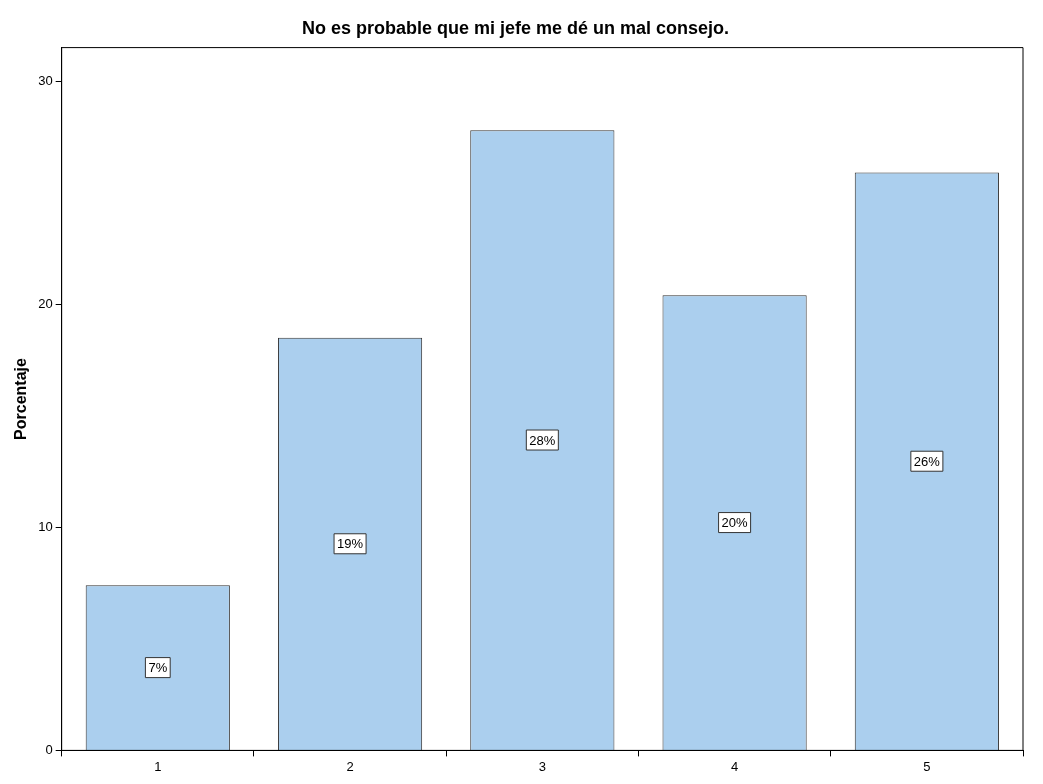  What do you see at coordinates (350, 544) in the screenshot?
I see `data-label: 19%` at bounding box center [350, 544].